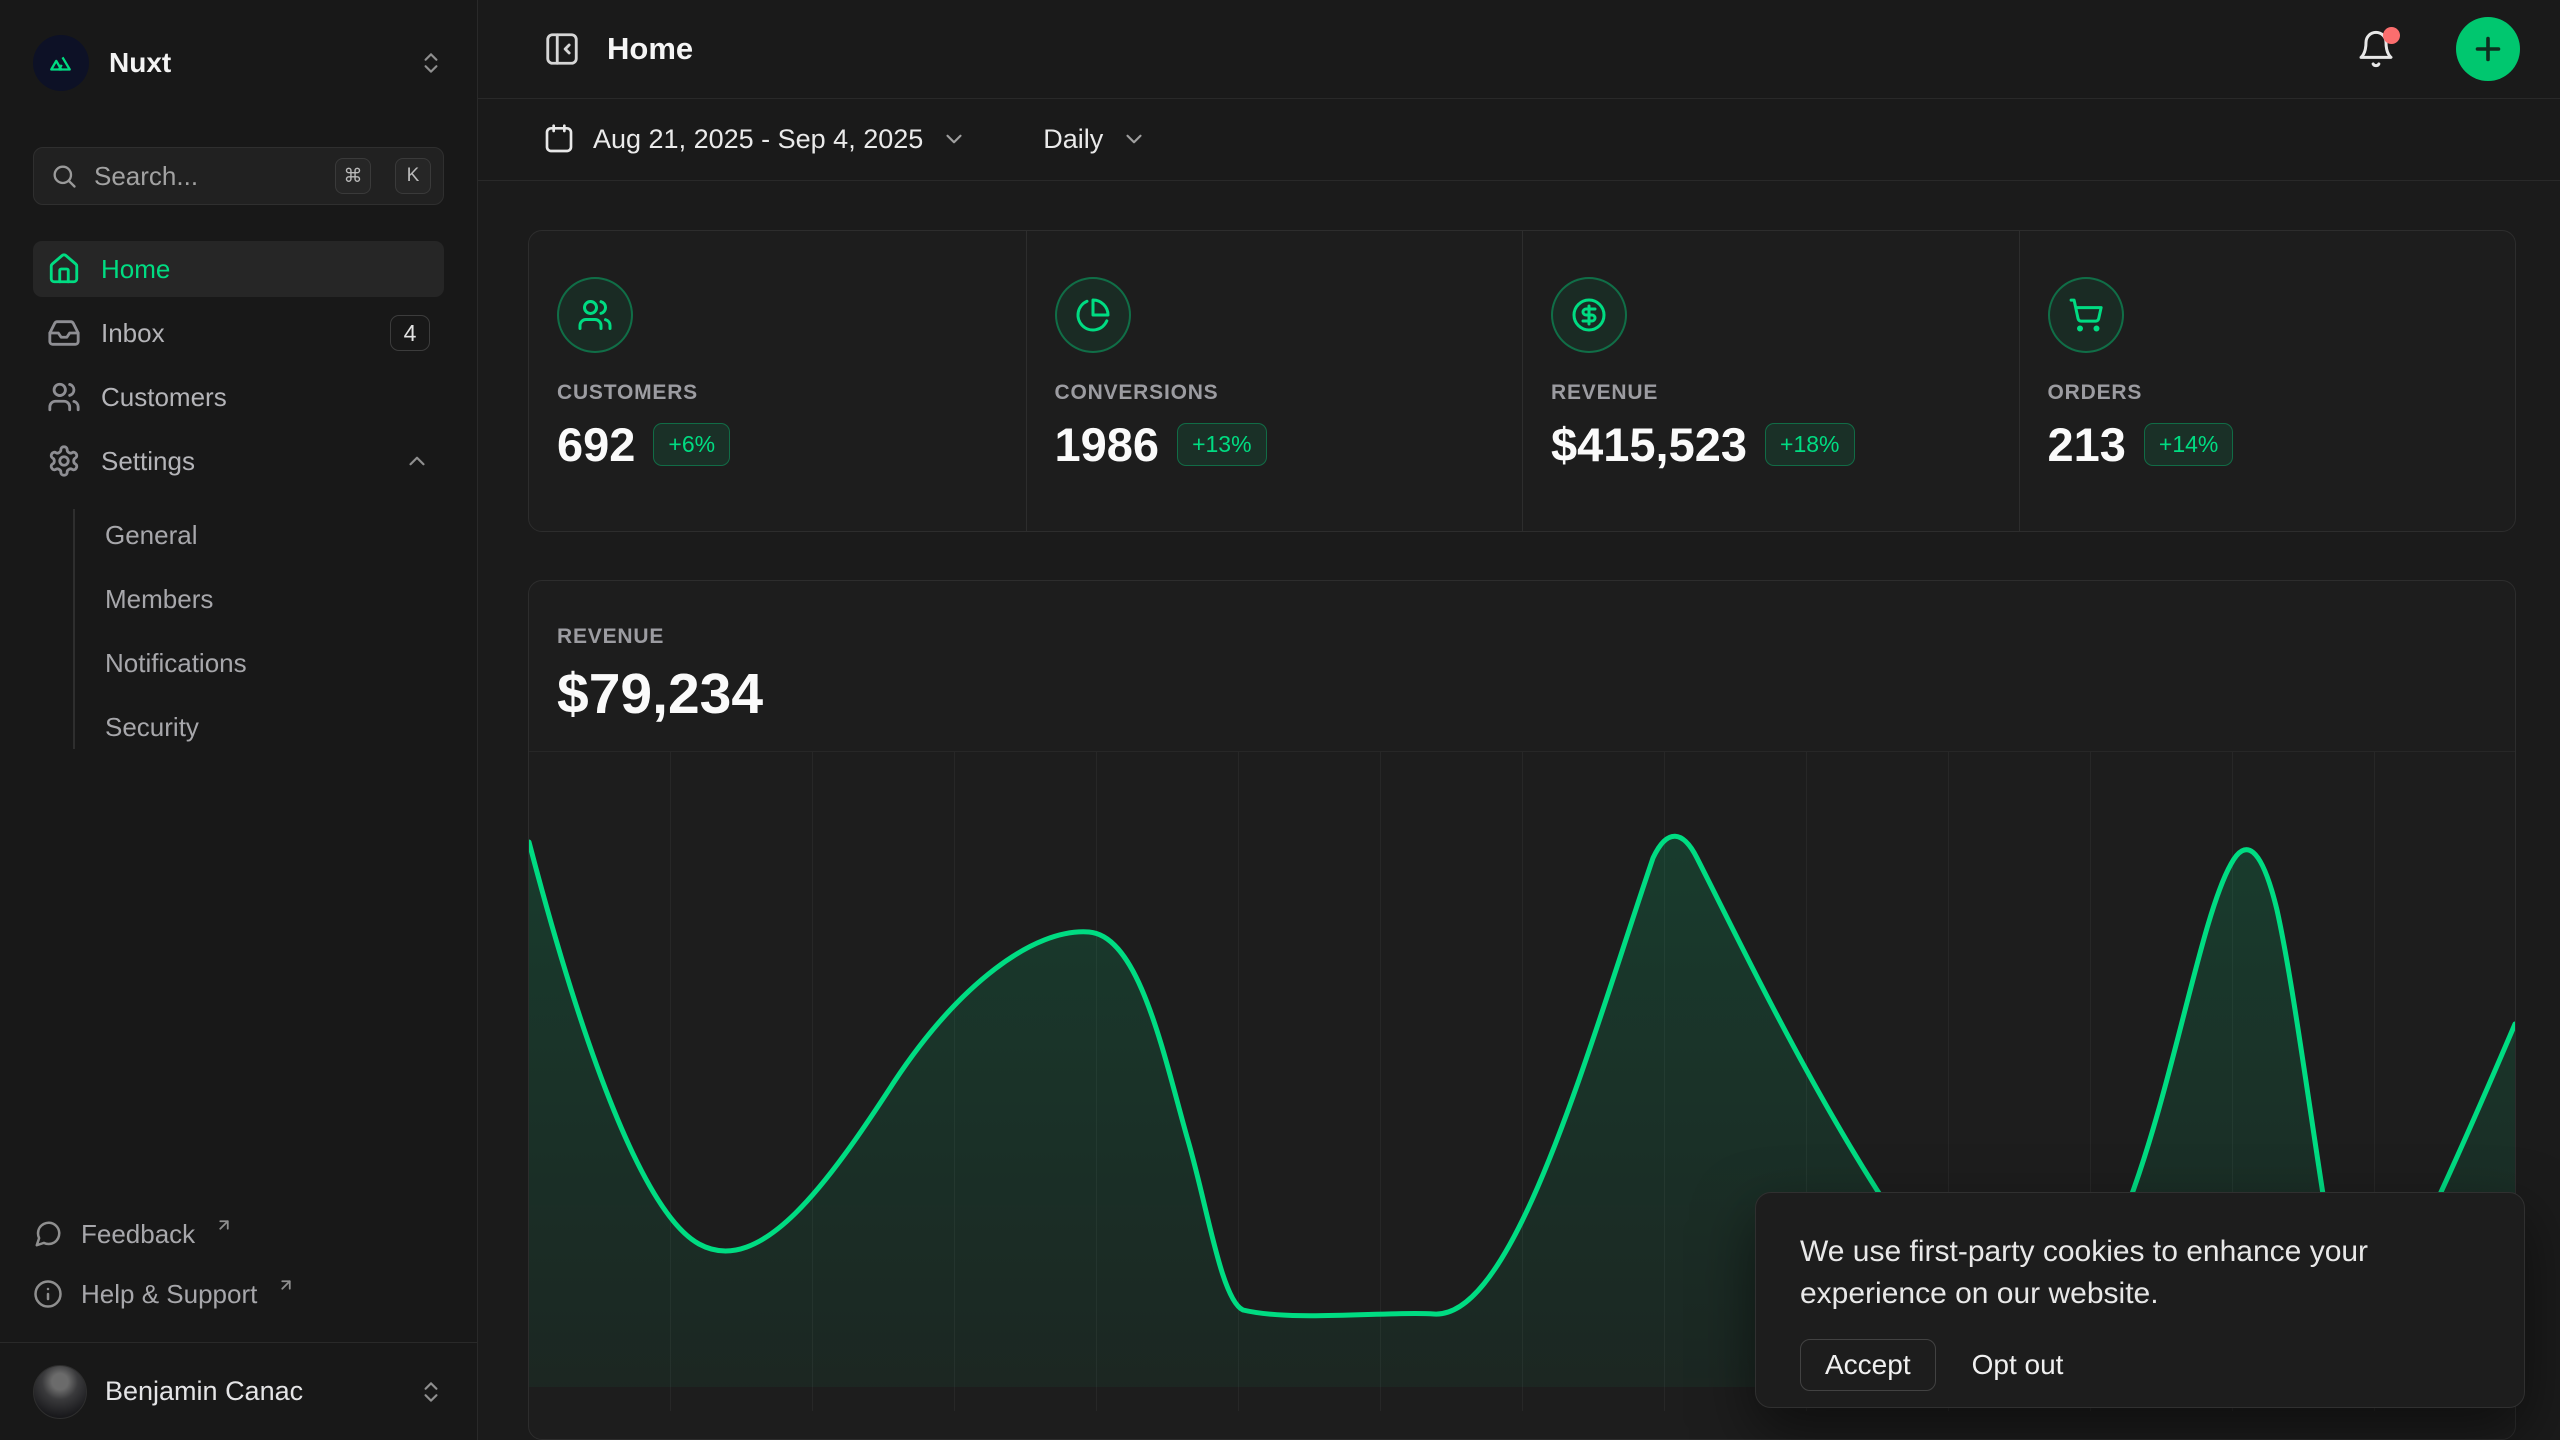 This screenshot has height=1440, width=2560. Describe the element at coordinates (410, 333) in the screenshot. I see `inbox-count-badge: 4` at that location.